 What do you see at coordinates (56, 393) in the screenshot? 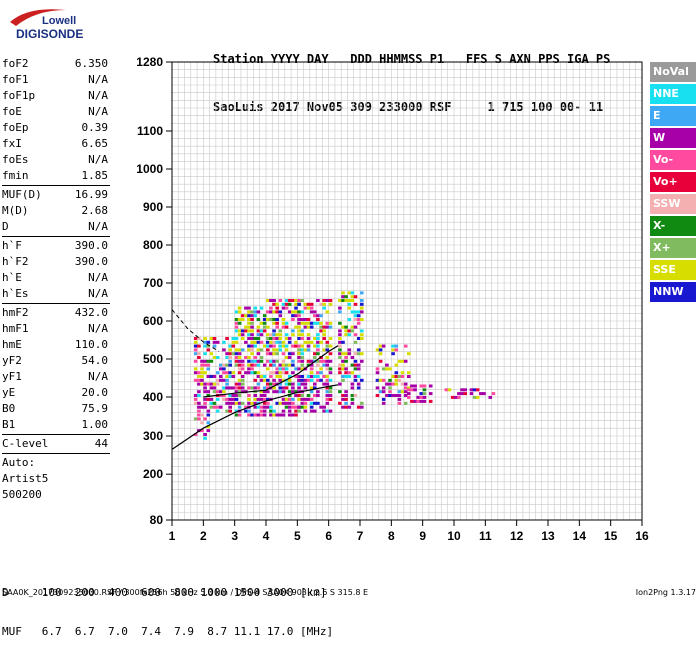
I see `param-row: yE 20.0` at bounding box center [56, 393].